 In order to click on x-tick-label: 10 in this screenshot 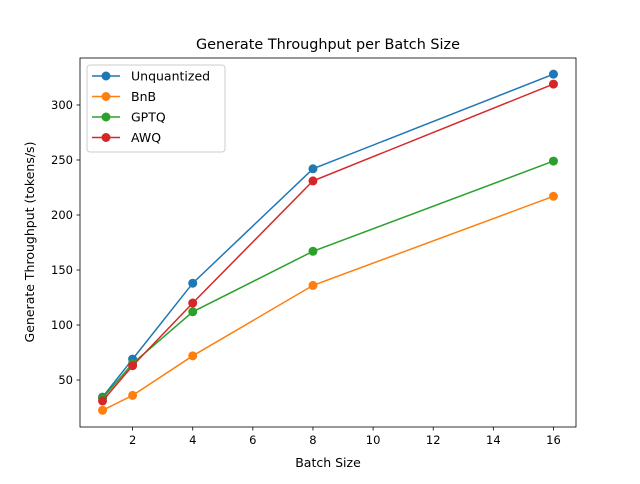, I will do `click(373, 440)`.